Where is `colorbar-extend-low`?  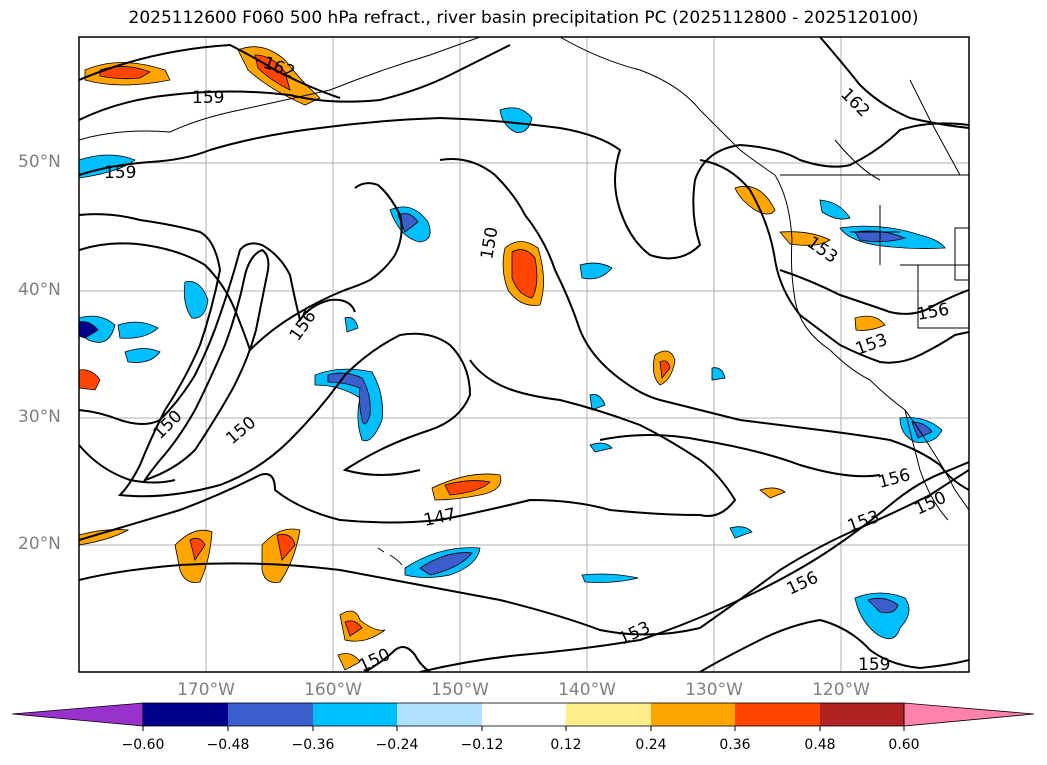 colorbar-extend-low is located at coordinates (77, 714).